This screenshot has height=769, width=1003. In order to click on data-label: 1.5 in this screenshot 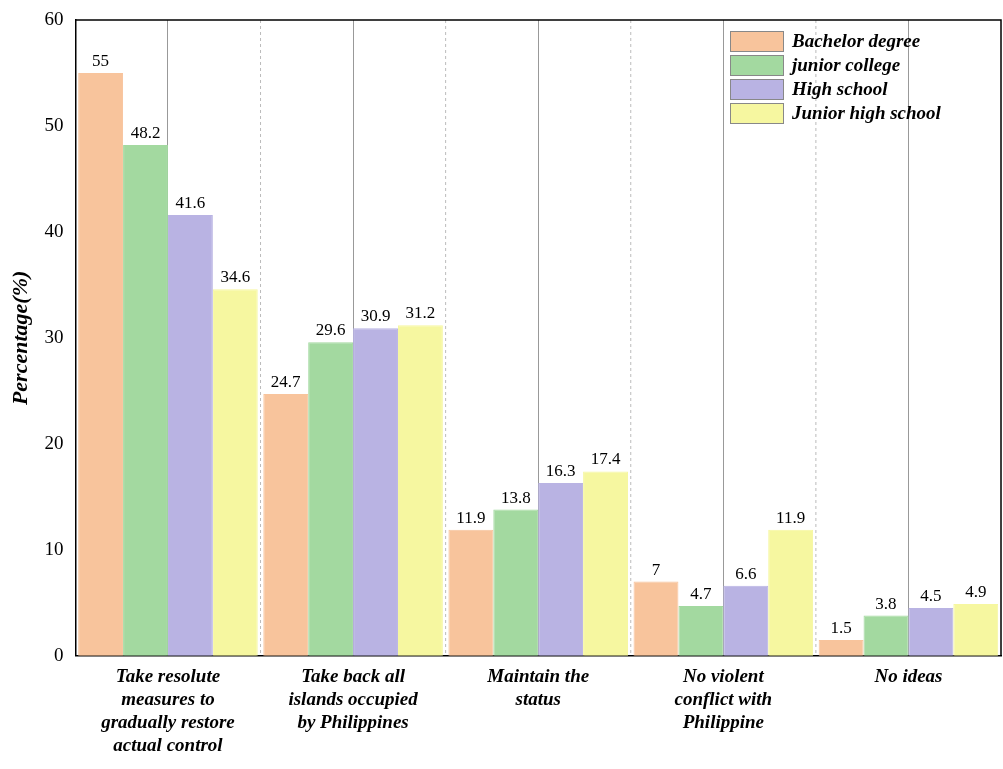, I will do `click(841, 627)`.